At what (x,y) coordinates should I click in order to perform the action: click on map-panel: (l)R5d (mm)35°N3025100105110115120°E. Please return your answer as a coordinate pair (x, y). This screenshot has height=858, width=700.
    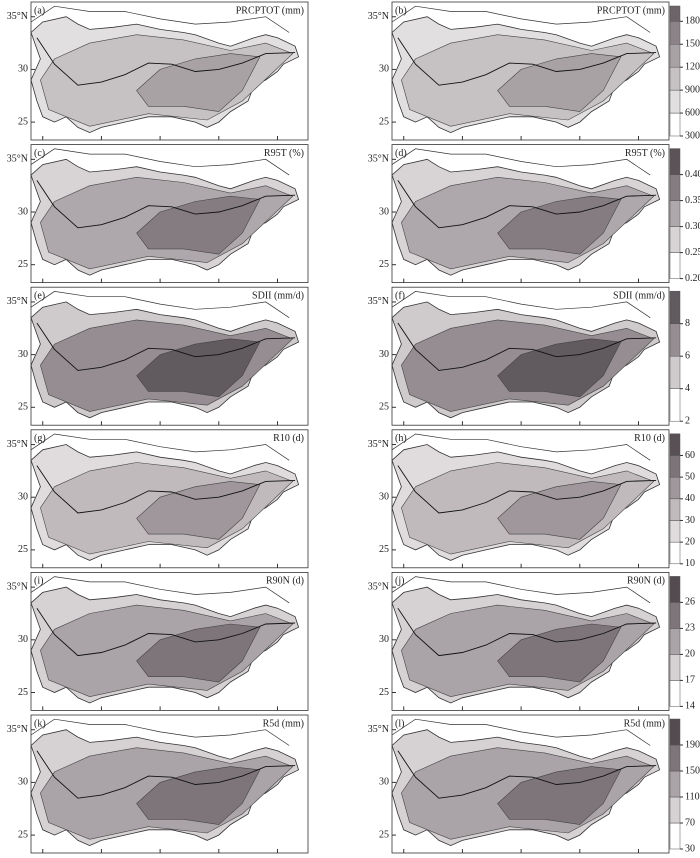
    Looking at the image, I should click on (519, 786).